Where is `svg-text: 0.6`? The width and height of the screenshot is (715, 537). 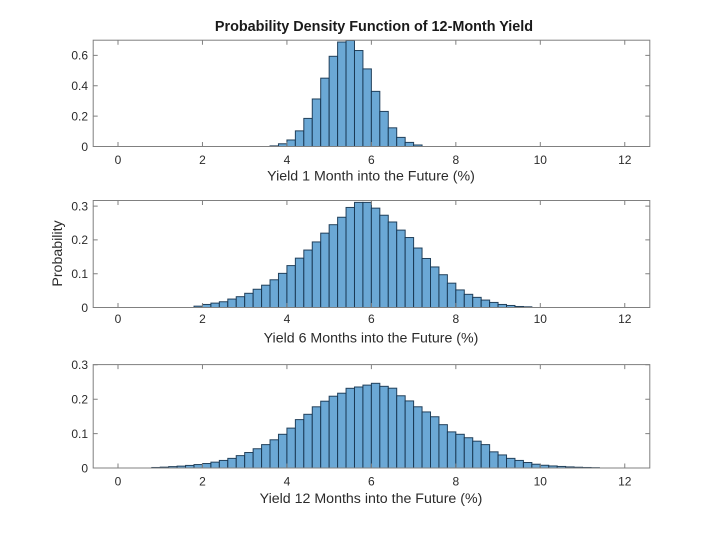
svg-text: 0.6 is located at coordinates (79, 56).